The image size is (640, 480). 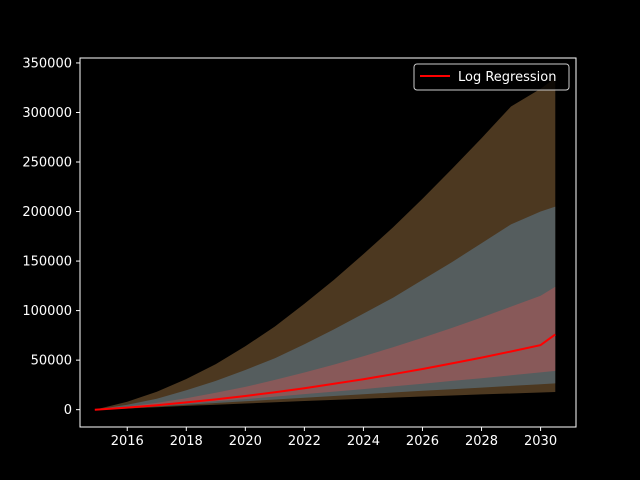 What do you see at coordinates (422, 441) in the screenshot?
I see `x-tick-label: 2026` at bounding box center [422, 441].